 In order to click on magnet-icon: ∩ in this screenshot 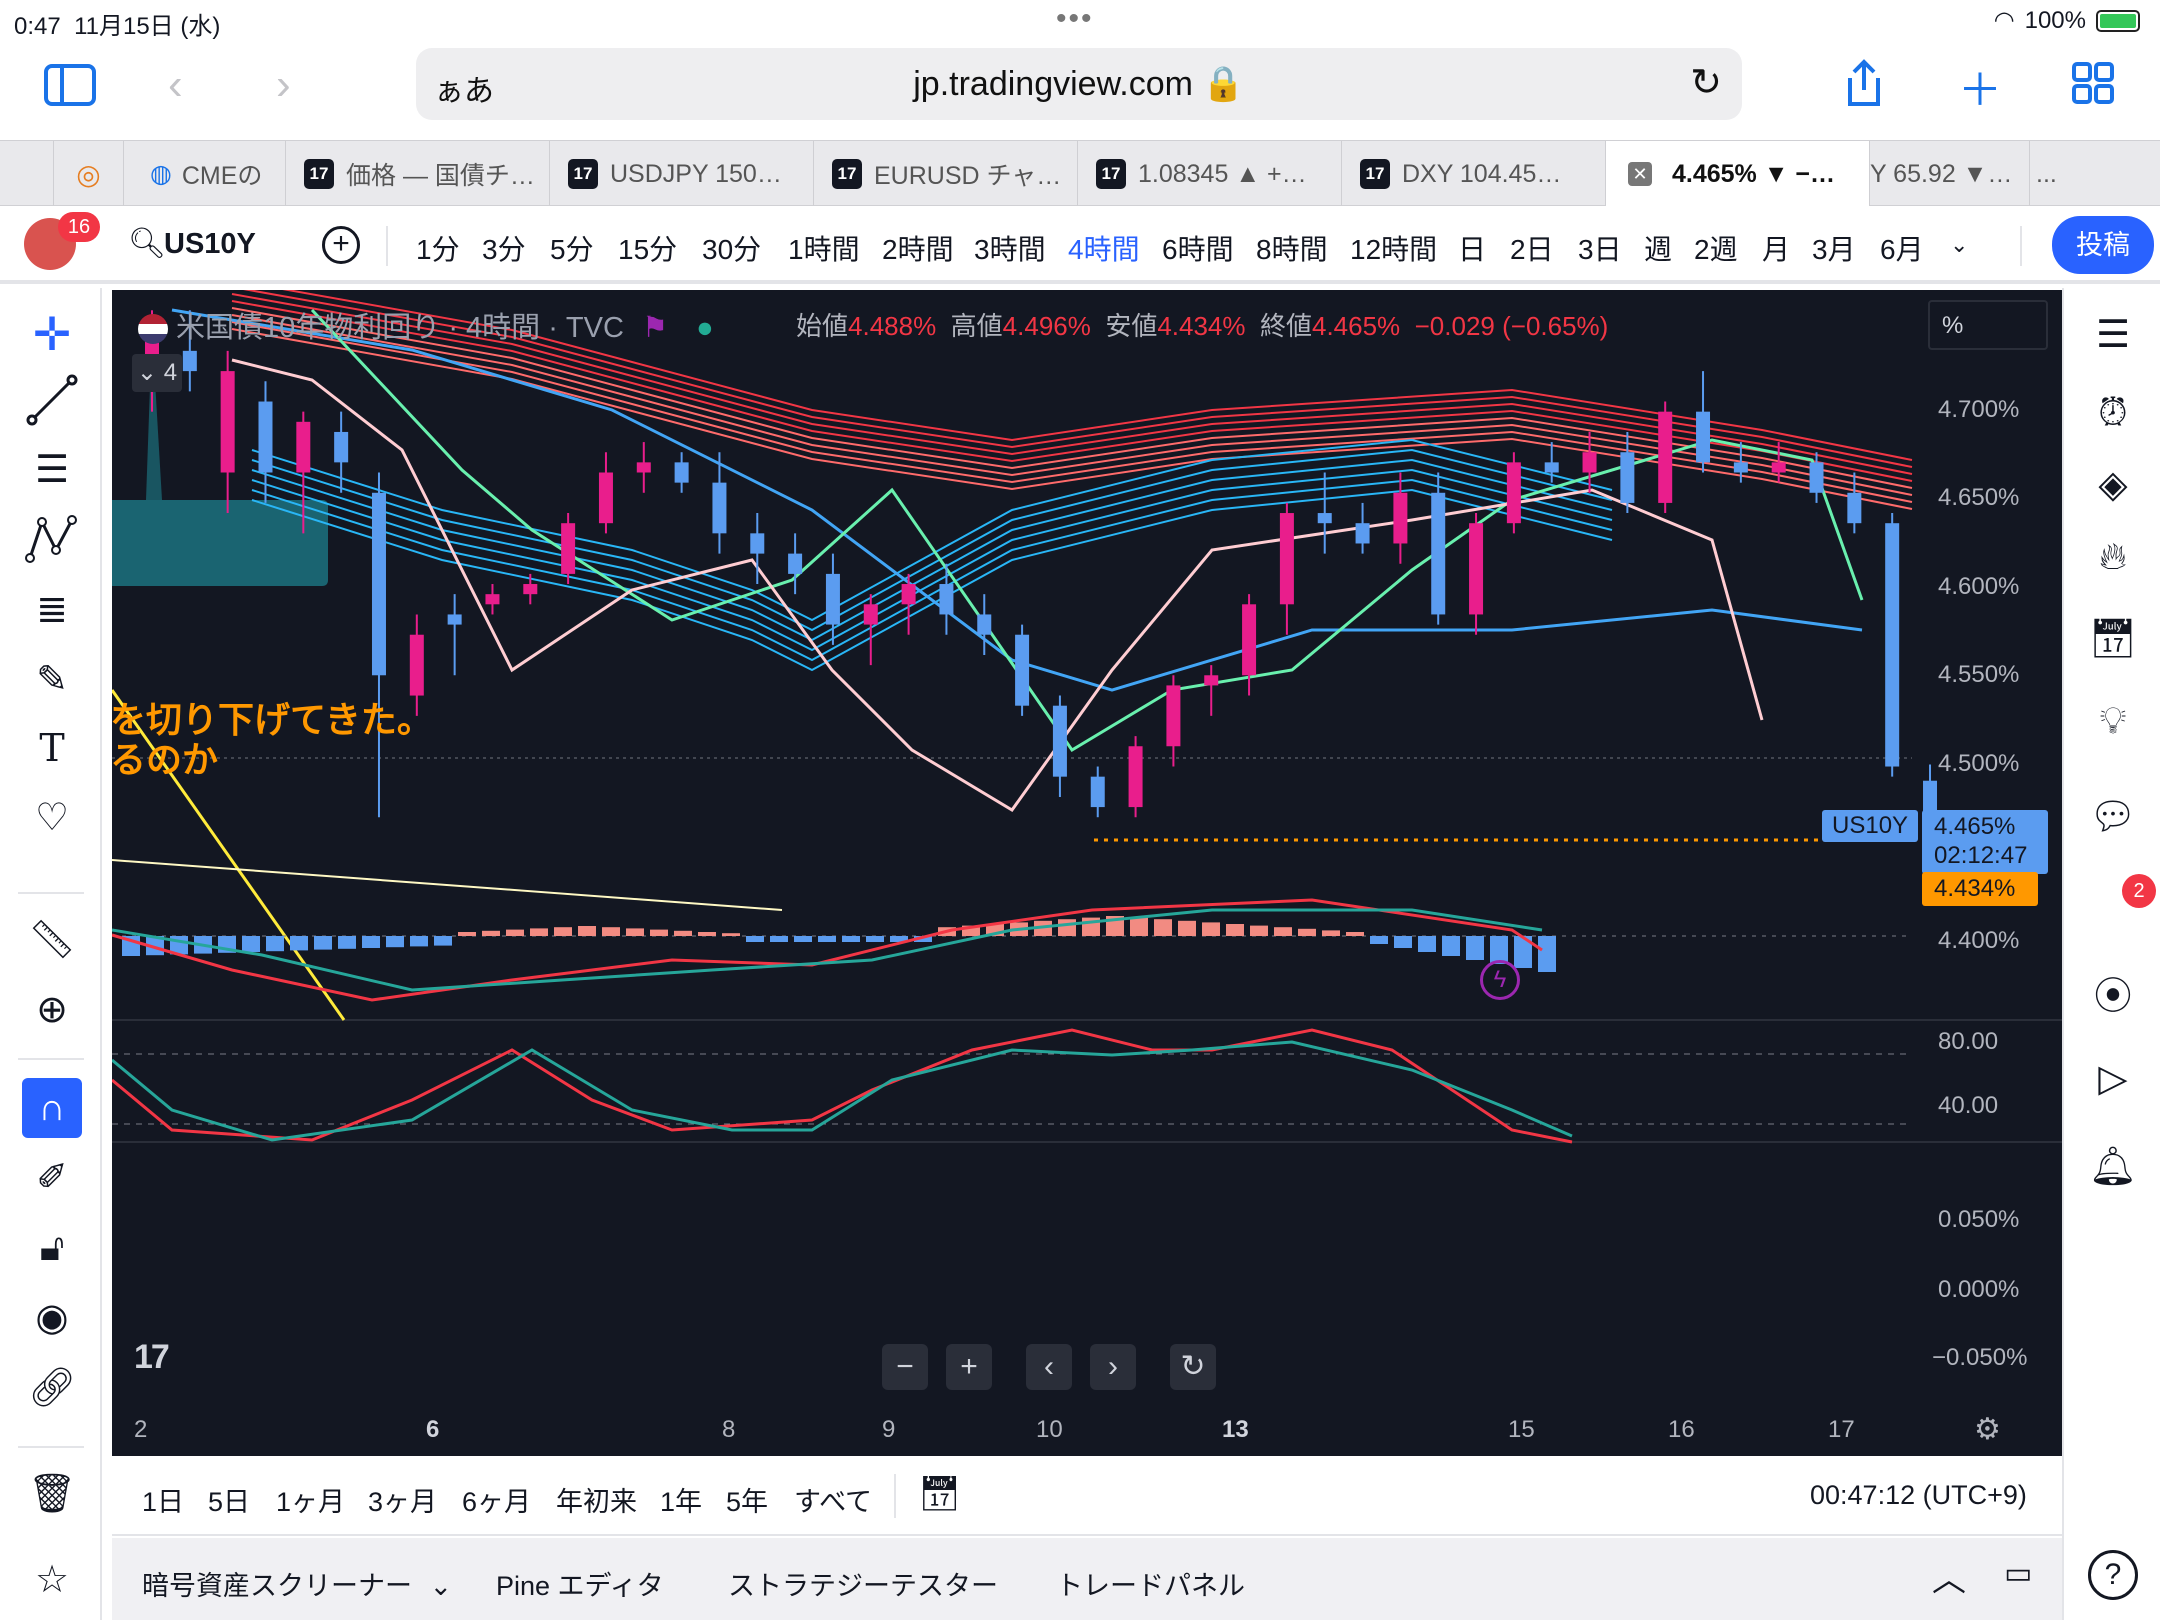, I will do `click(52, 1108)`.